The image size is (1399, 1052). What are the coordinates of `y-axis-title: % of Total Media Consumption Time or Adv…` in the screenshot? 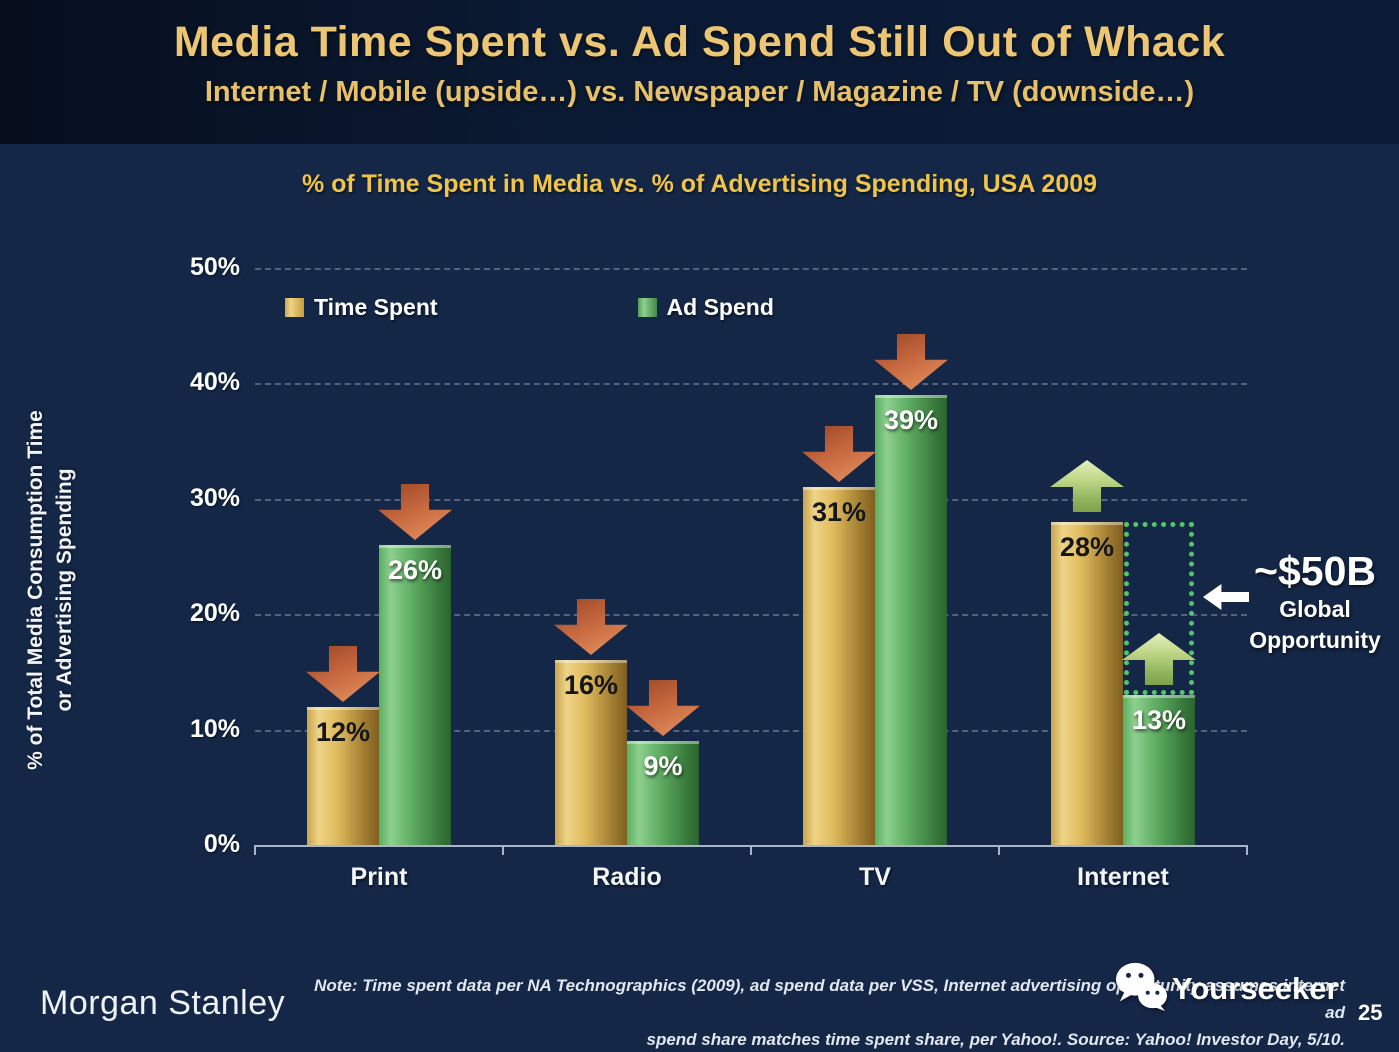 It's located at (50, 590).